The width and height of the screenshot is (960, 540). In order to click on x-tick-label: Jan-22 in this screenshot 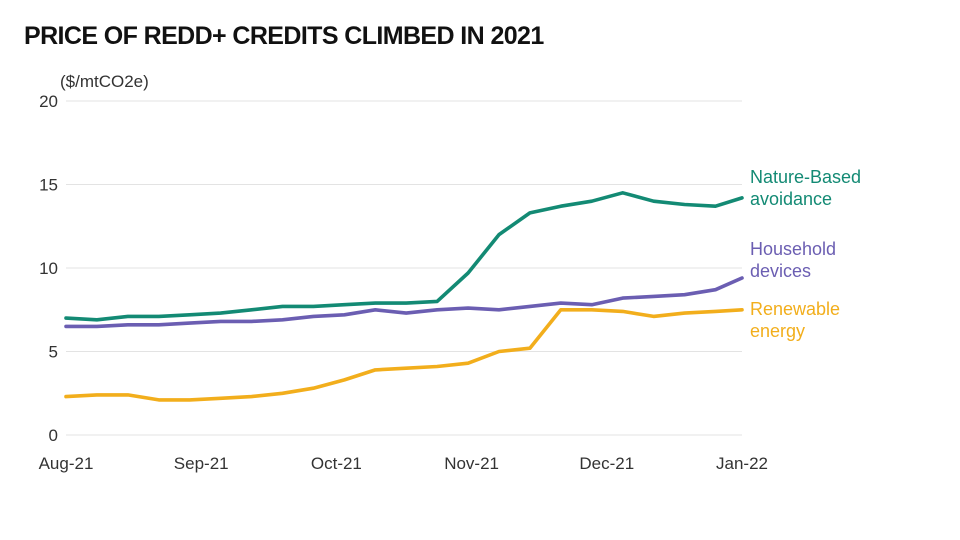, I will do `click(742, 463)`.